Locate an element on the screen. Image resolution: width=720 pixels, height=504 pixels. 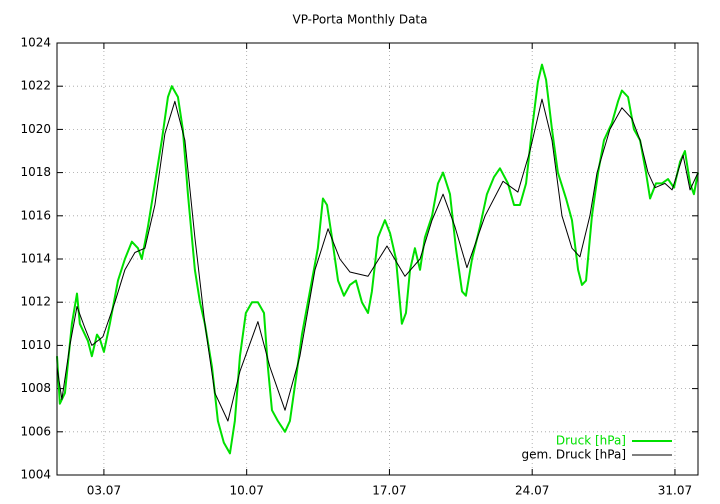
y-tick-label: 1008 is located at coordinates (35, 388).